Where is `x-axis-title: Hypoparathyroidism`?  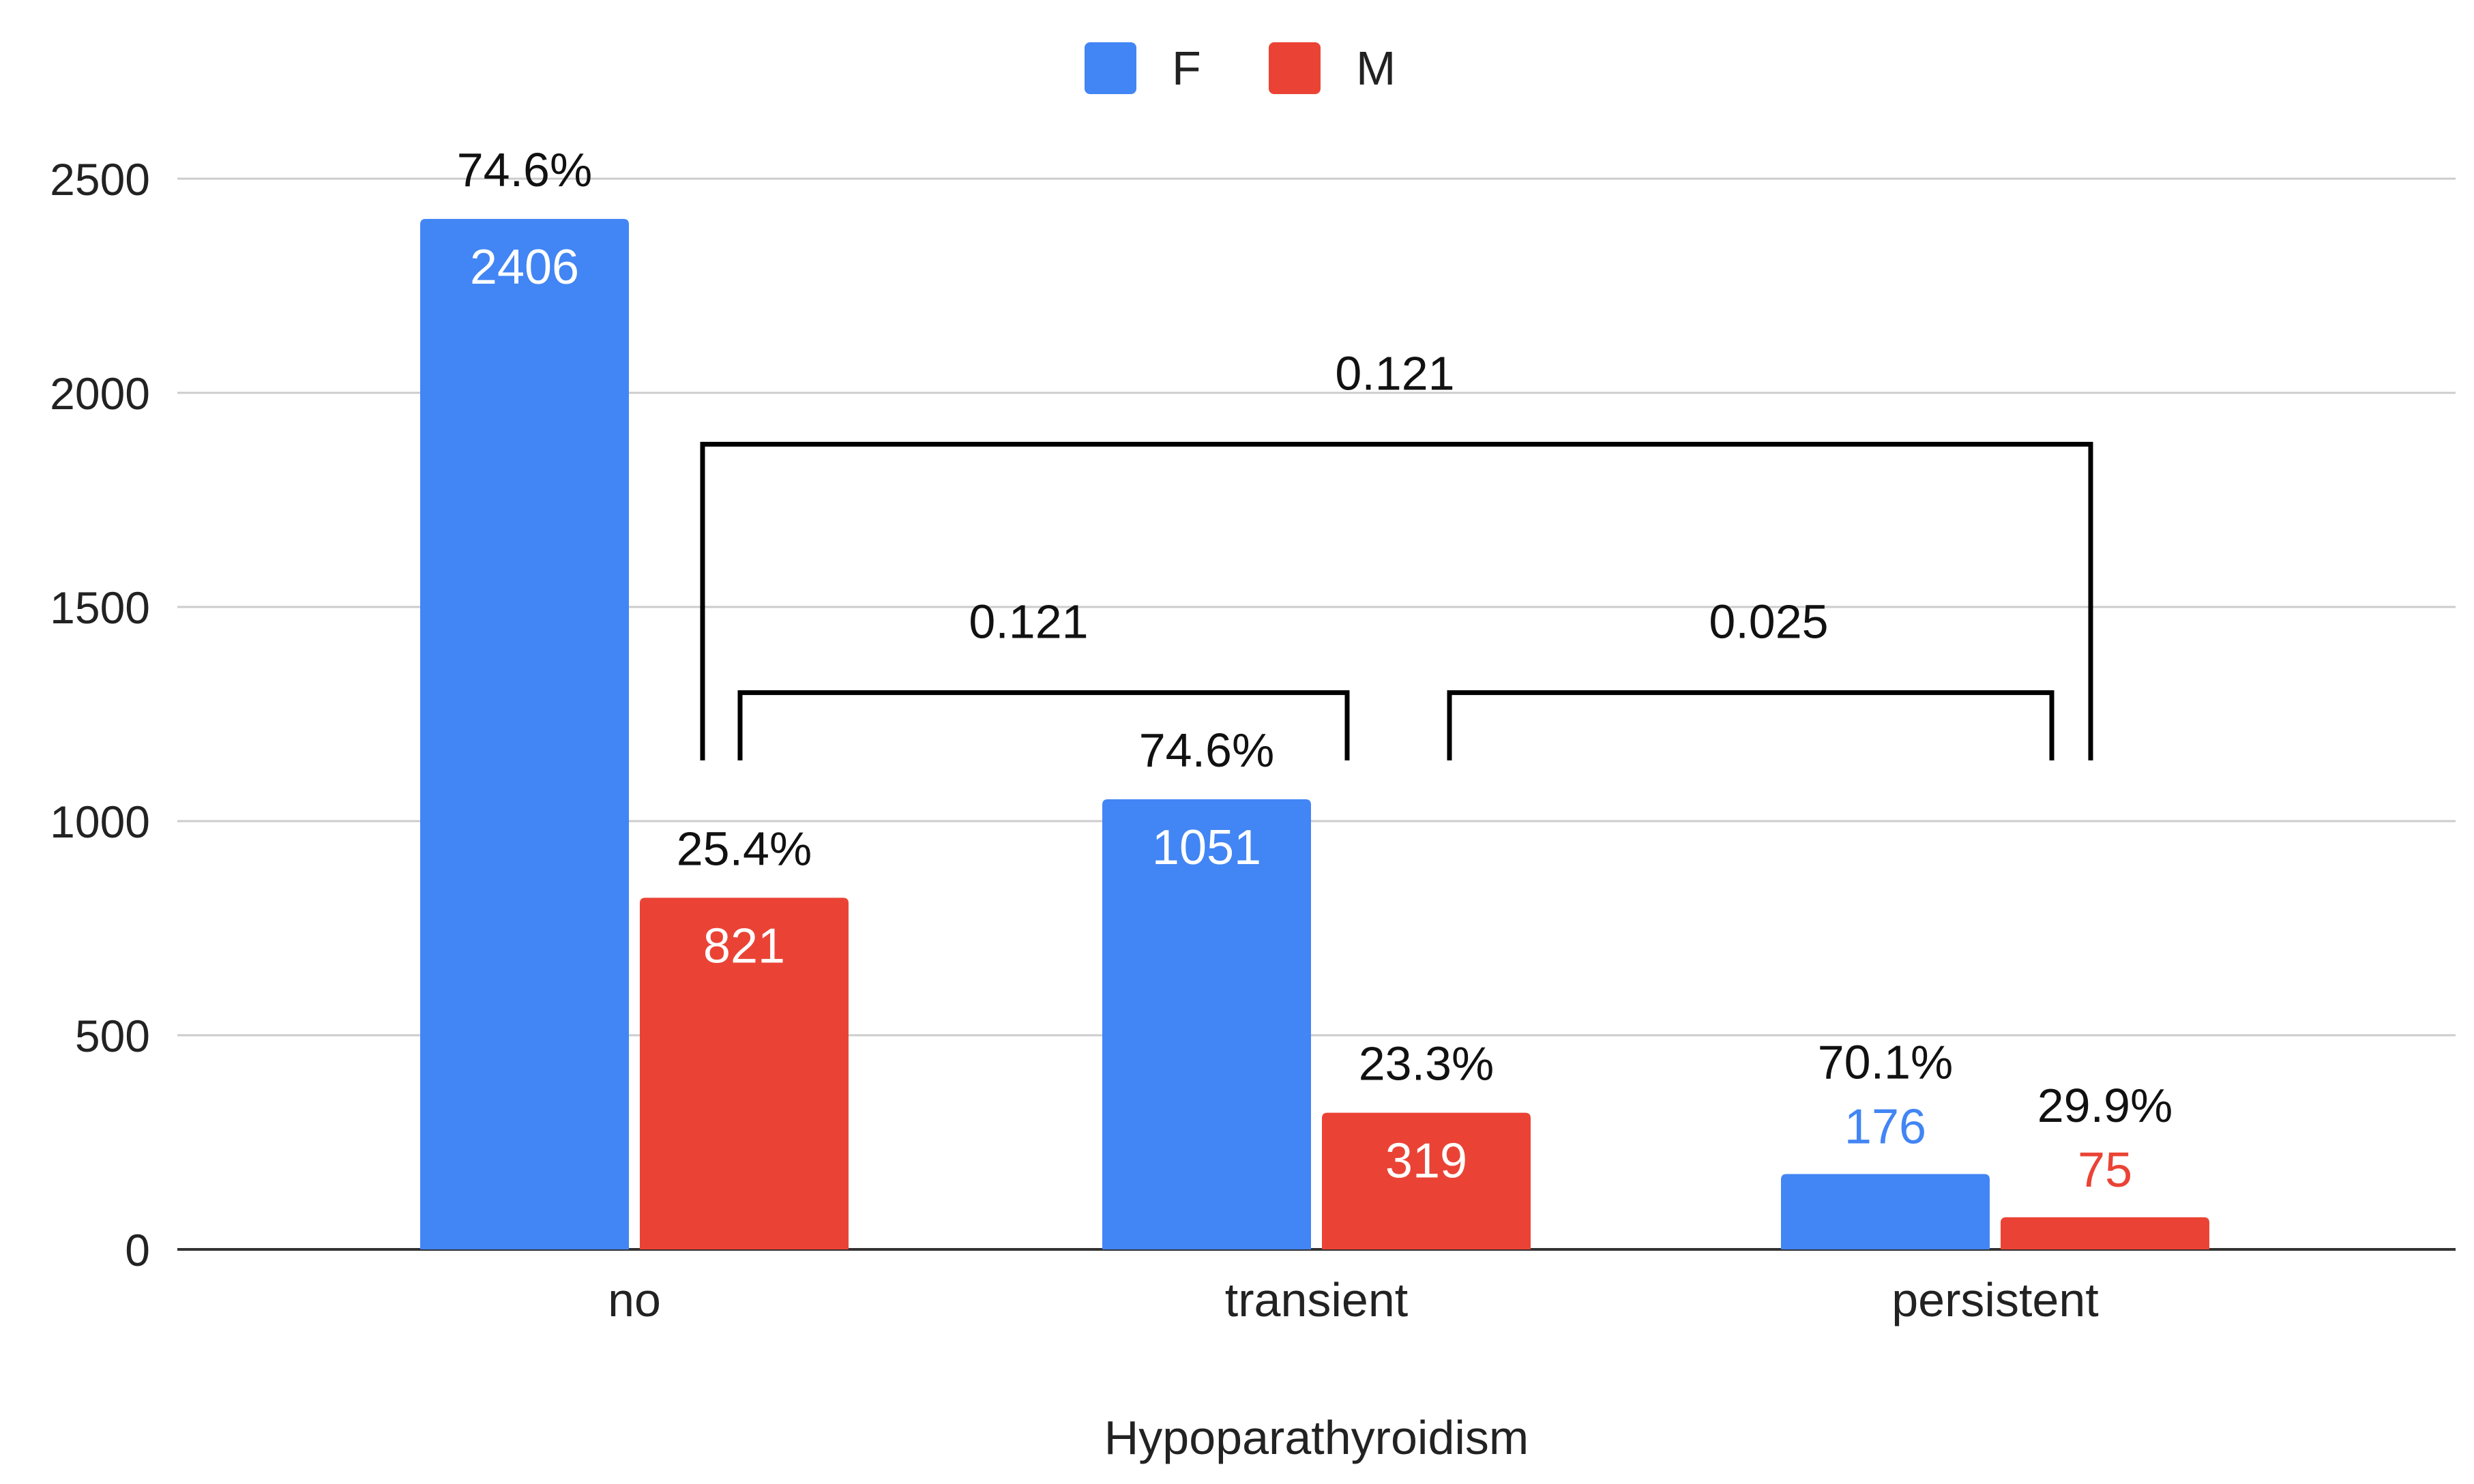 x-axis-title: Hypoparathyroidism is located at coordinates (1316, 1437).